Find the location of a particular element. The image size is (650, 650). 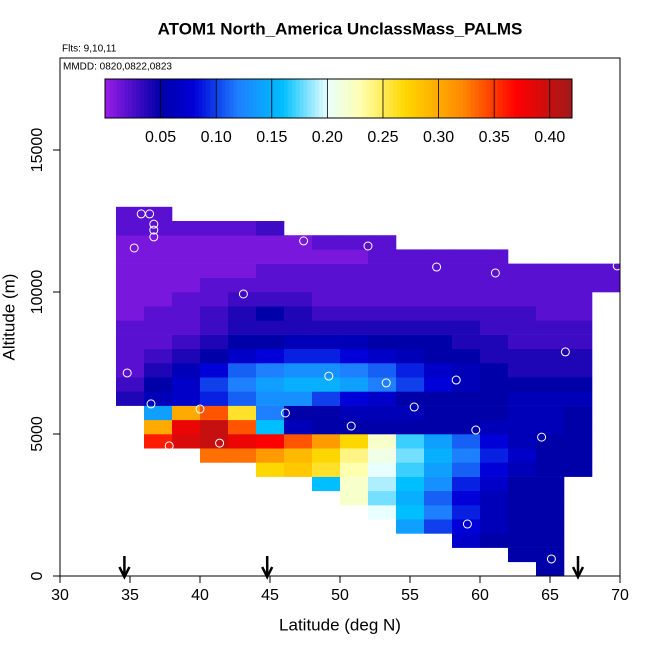

colorbar-frame is located at coordinates (338, 98).